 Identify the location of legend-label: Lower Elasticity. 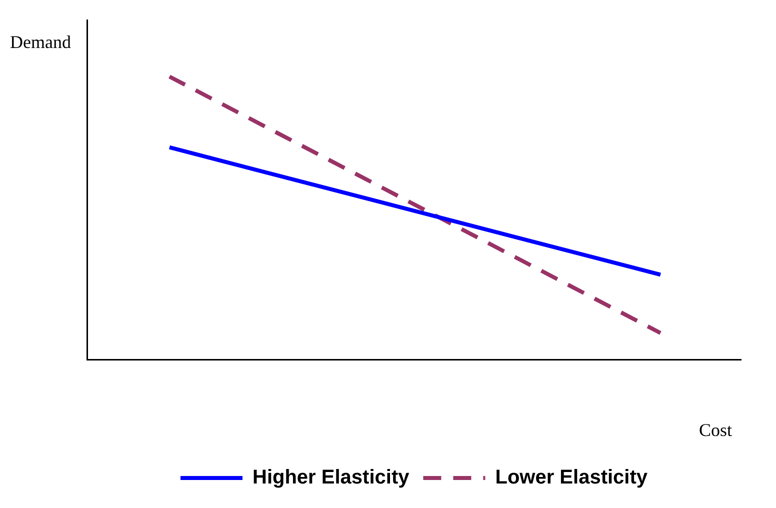
(571, 477).